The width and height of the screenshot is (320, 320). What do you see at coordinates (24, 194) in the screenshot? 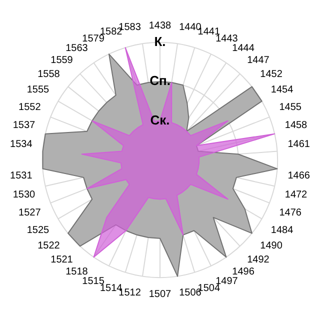
I see `spoke-label: 1530` at bounding box center [24, 194].